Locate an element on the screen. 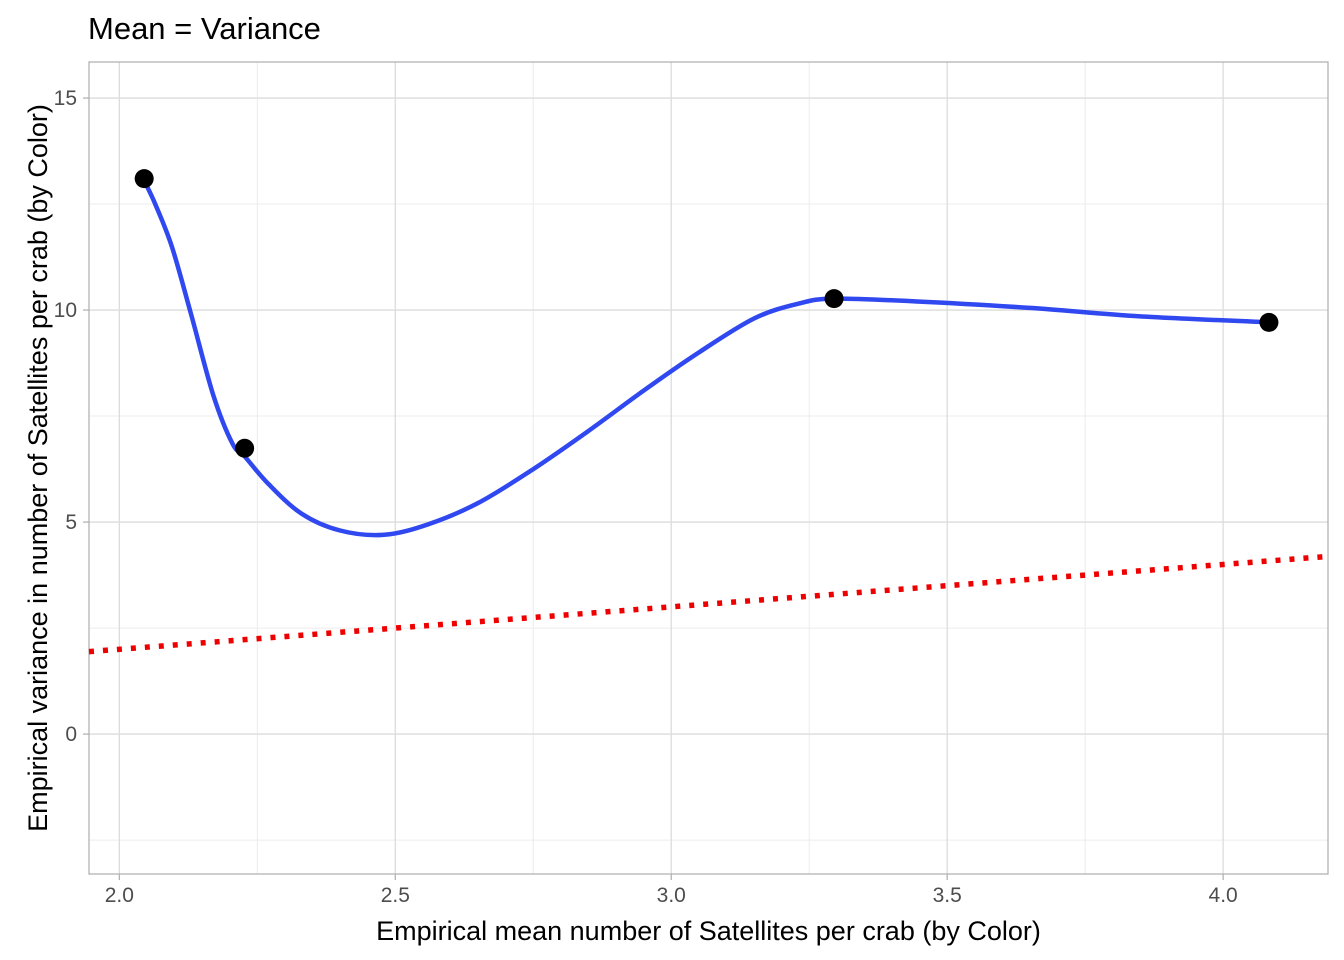  y-tick-label: 0 is located at coordinates (71, 734).